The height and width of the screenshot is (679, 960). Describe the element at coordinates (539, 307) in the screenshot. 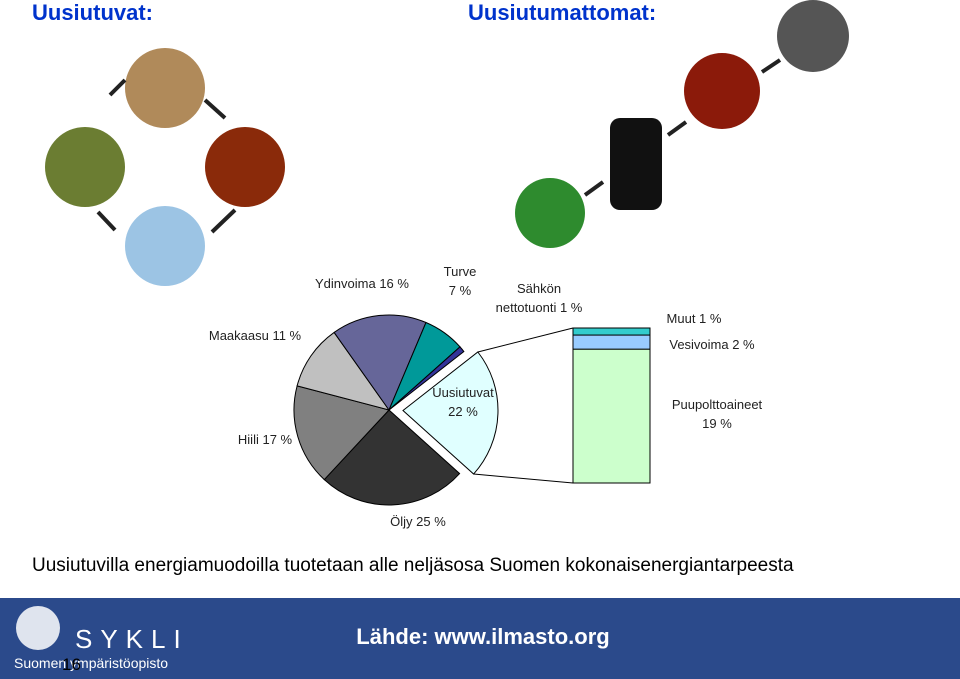

I see `data-label: nettotuonti 1 %` at that location.